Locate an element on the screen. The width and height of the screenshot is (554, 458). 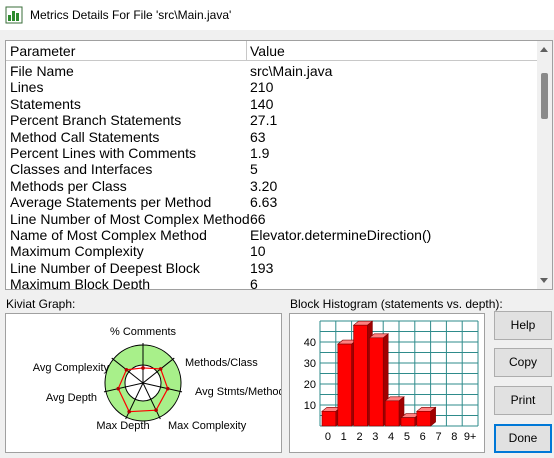
table-header: Parameter Value is located at coordinates (272, 51).